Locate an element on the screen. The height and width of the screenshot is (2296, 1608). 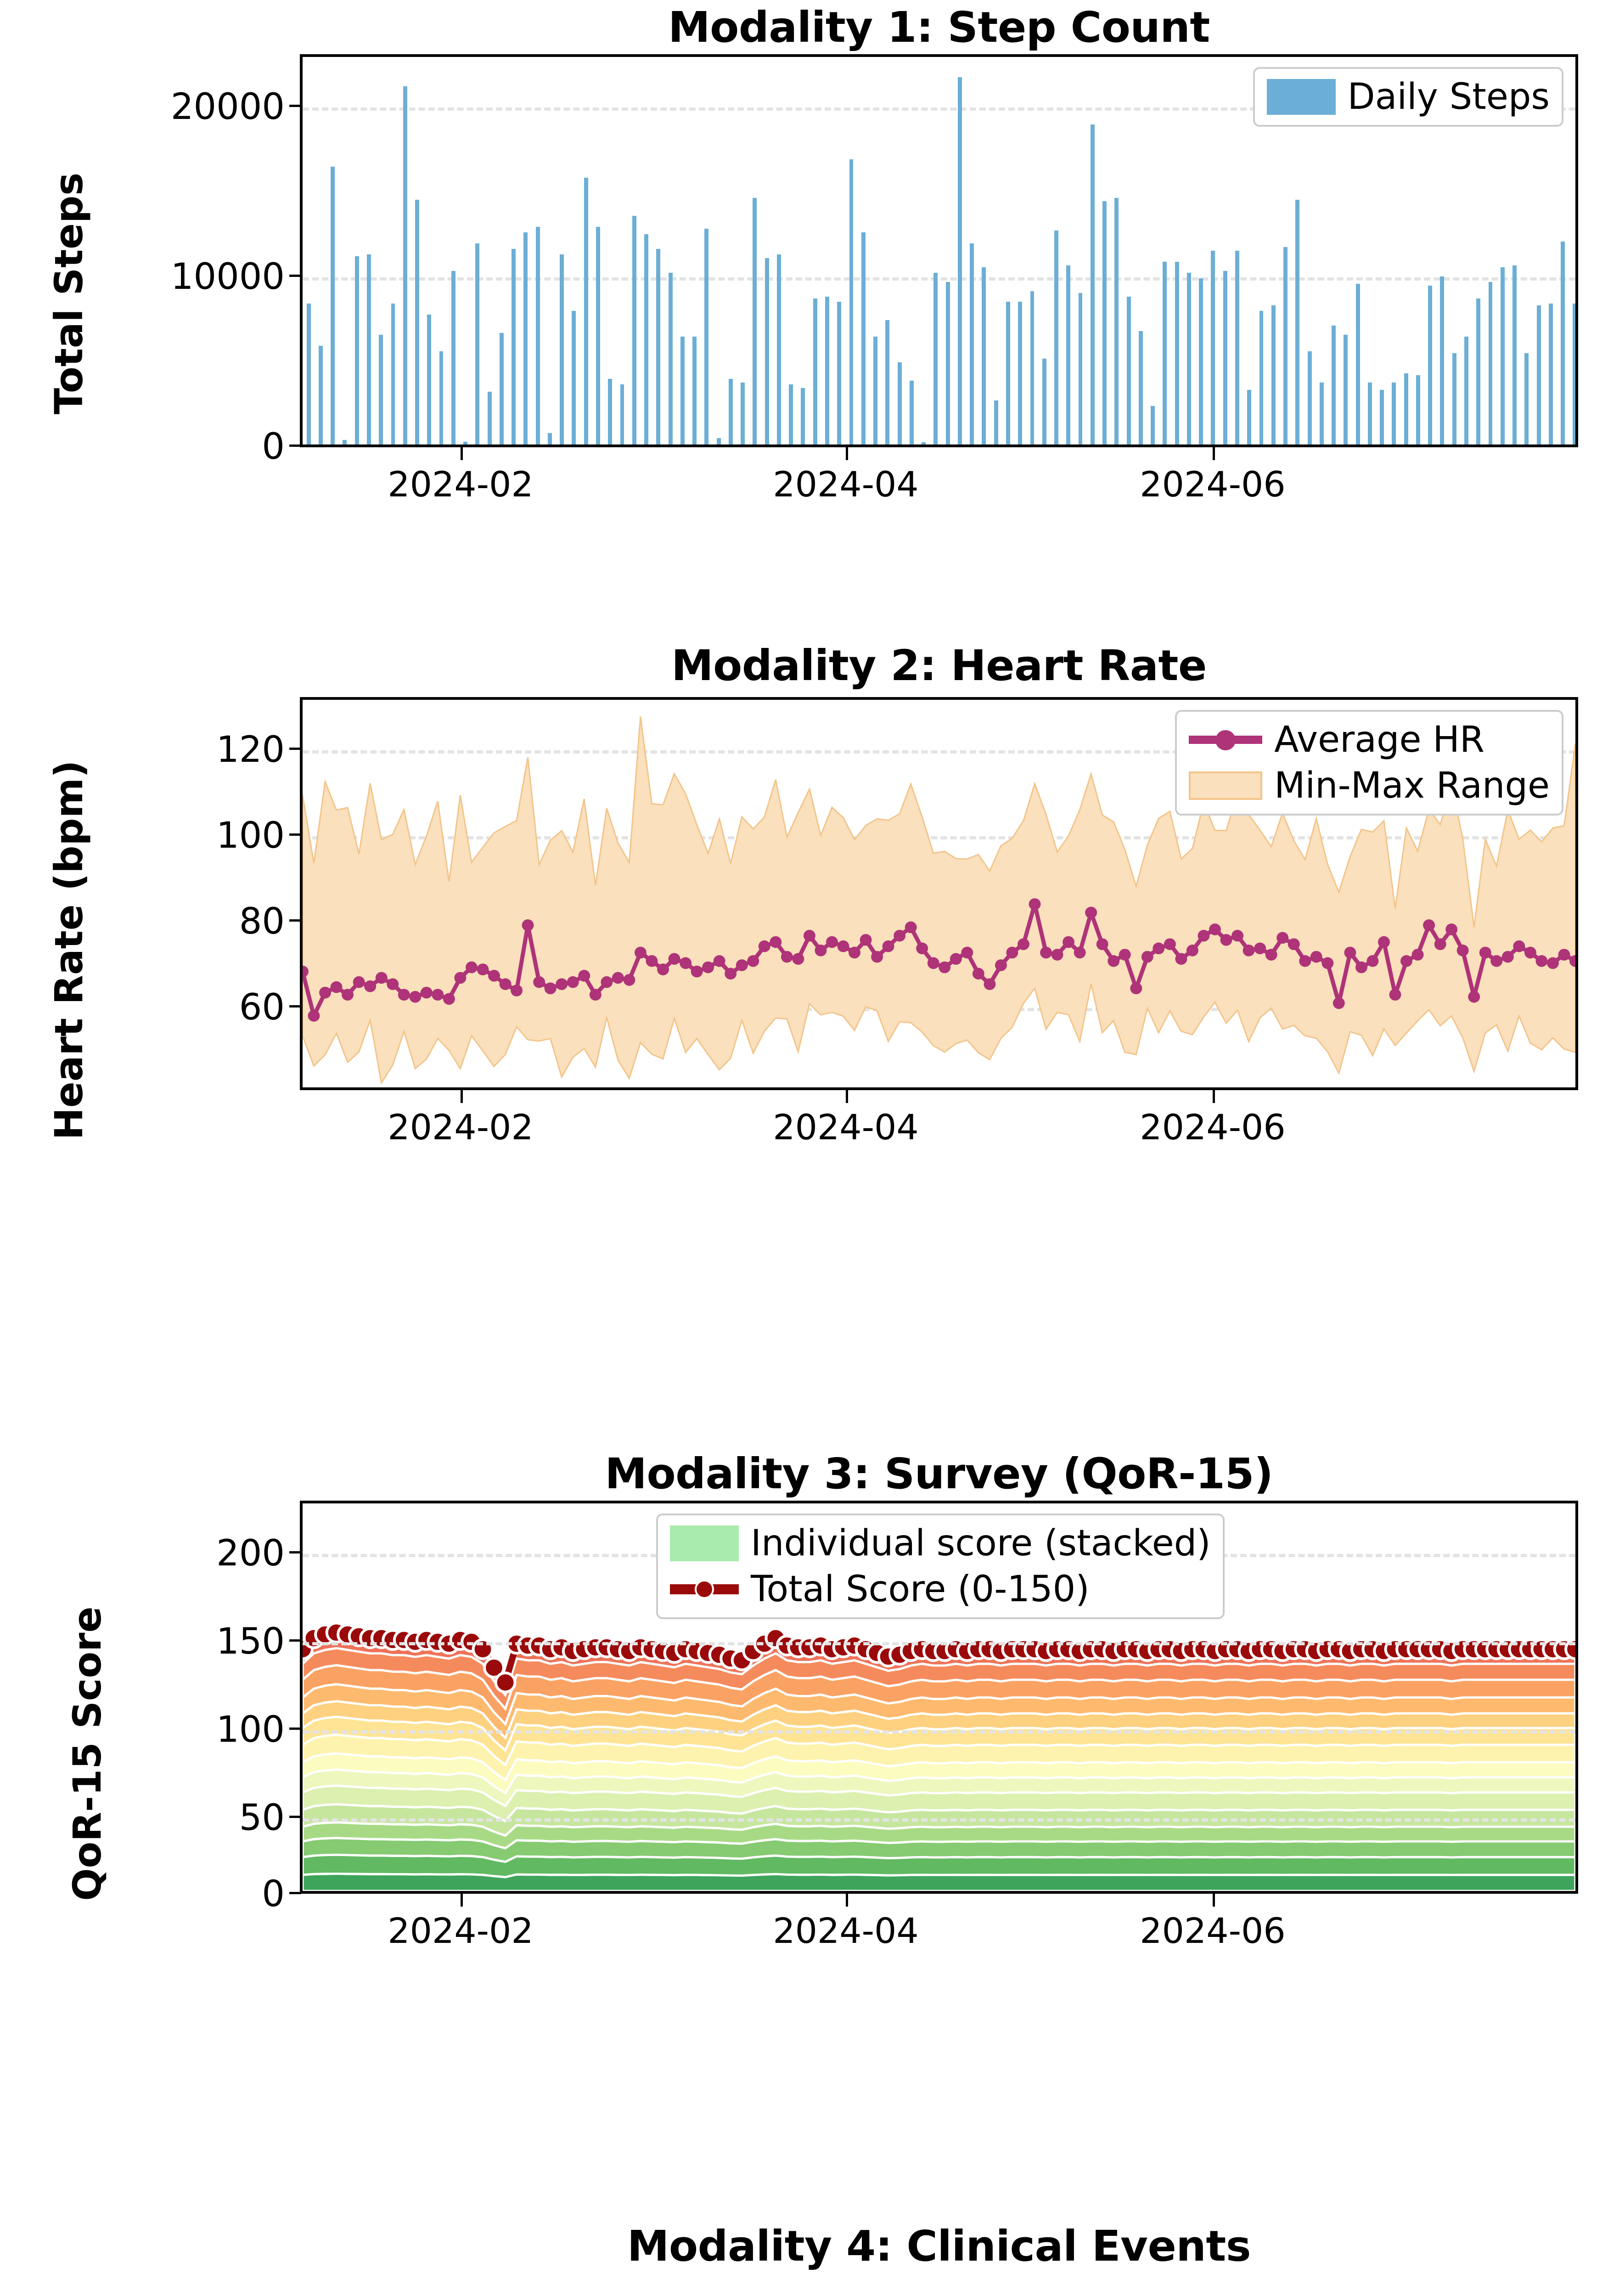
hr-minmax-band is located at coordinates (939, 900).